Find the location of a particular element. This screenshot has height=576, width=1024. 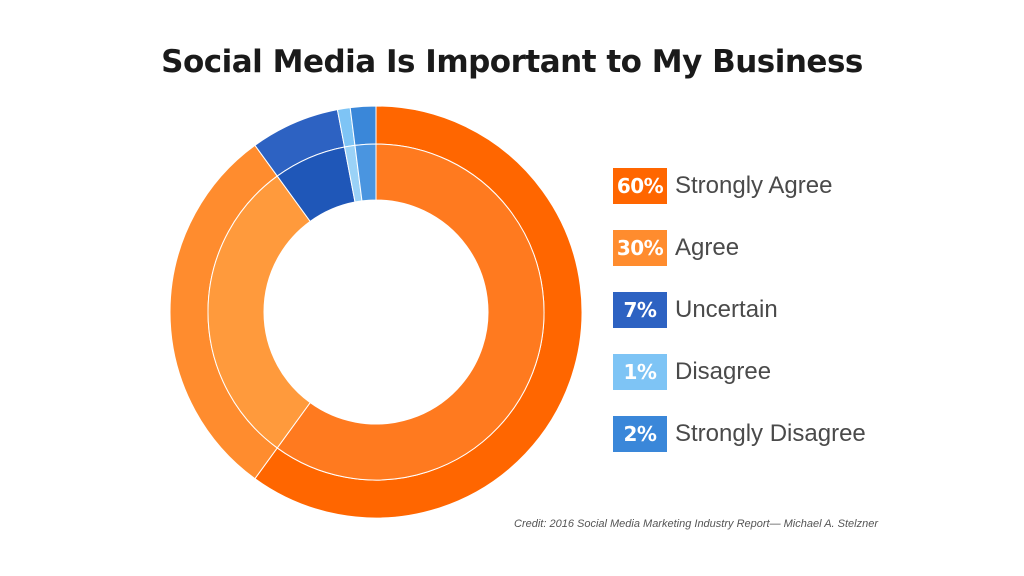

legend-item-strongly-agree: 60% Strongly Agree is located at coordinates (813, 186).